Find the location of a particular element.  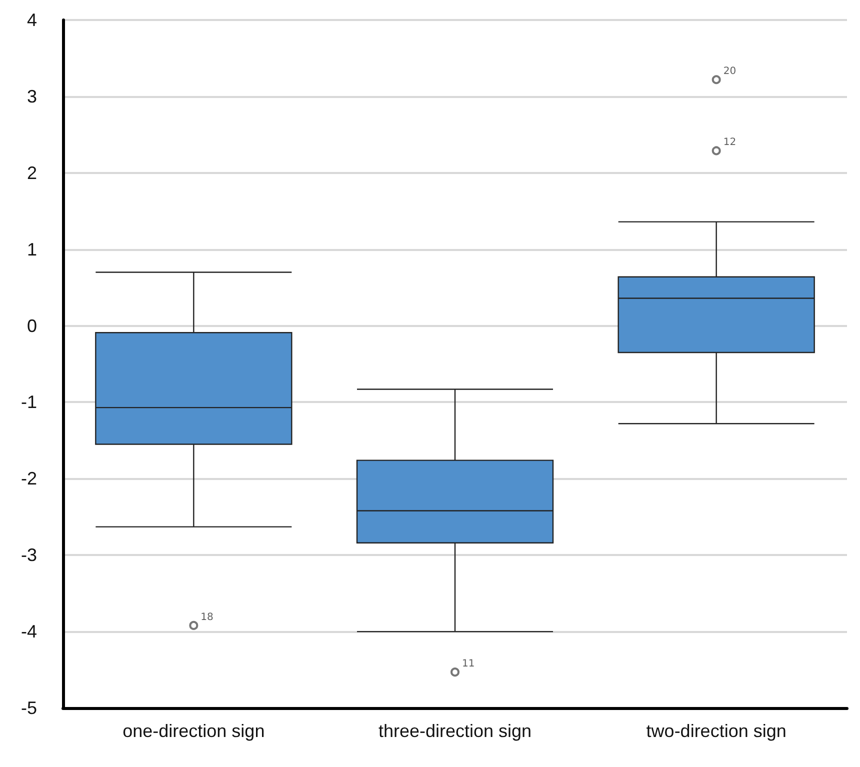

x-tick-label: two-direction sign is located at coordinates (716, 731).